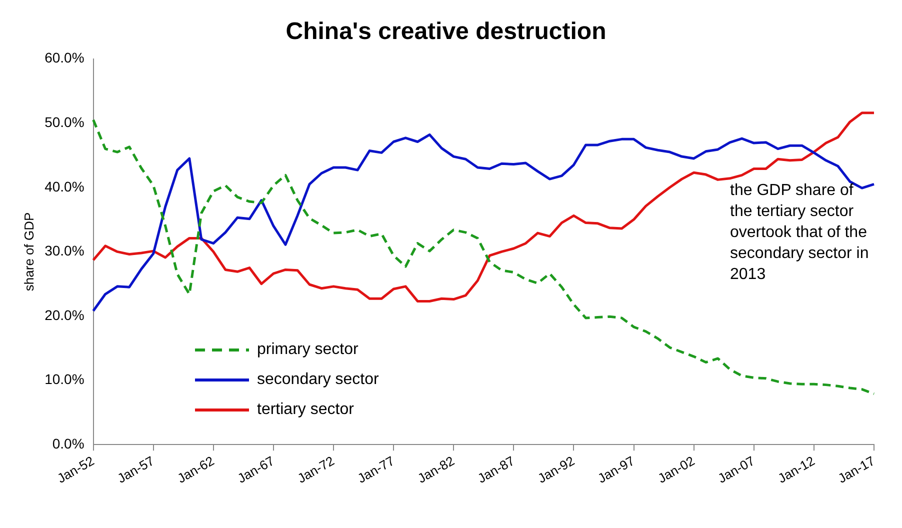  I want to click on y-tick-label: 50.0%, so click(64, 122).